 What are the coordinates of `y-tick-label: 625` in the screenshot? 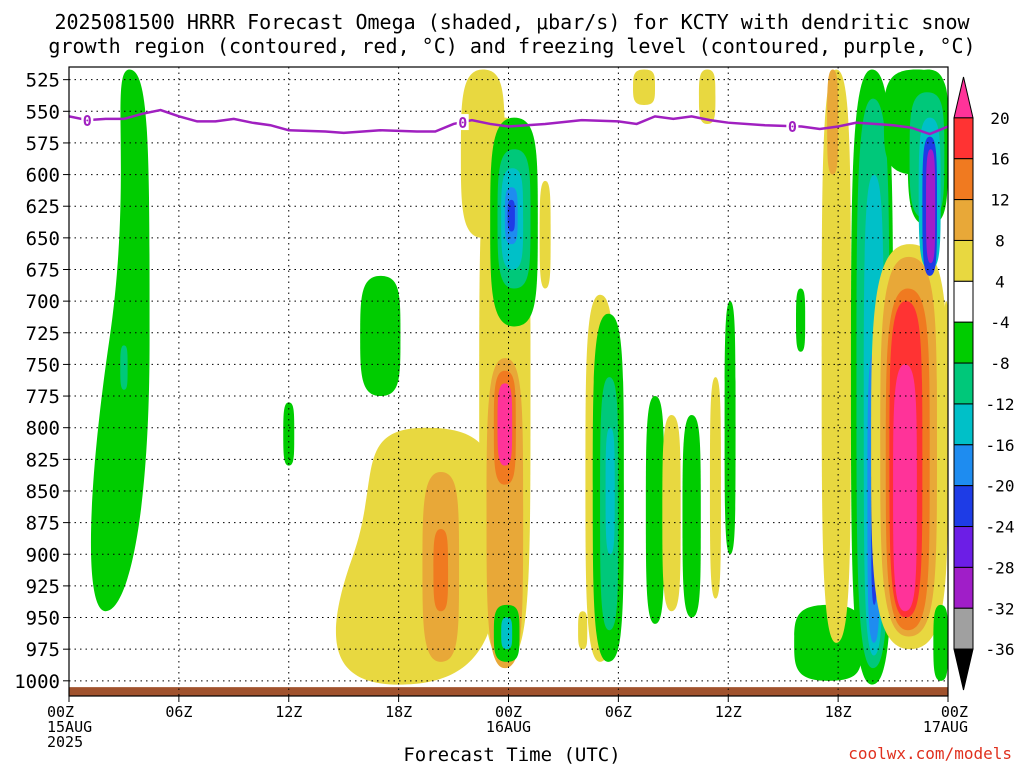 It's located at (43, 207).